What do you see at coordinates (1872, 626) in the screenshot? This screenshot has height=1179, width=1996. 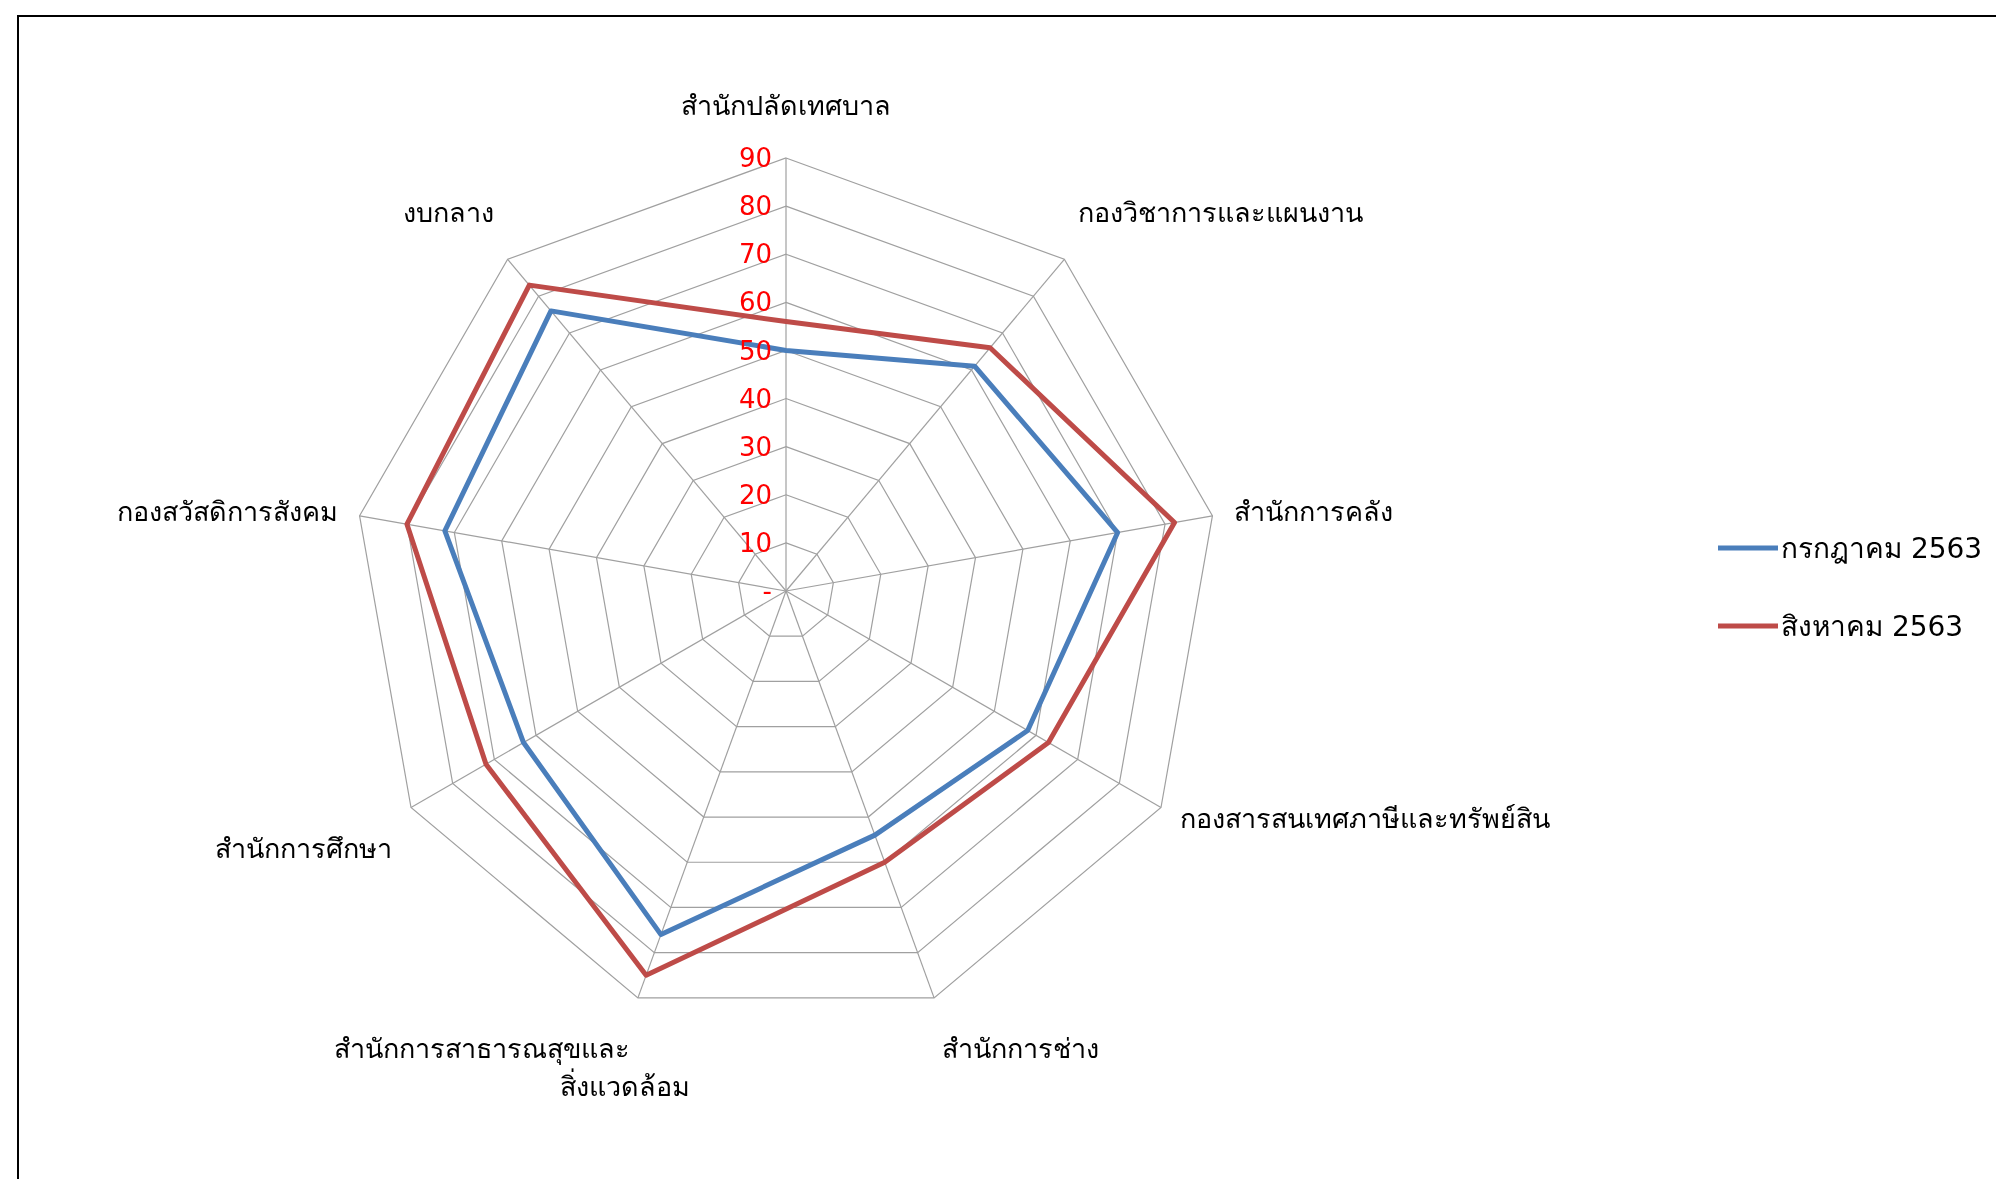 I see `legend-label: สิงหาคม 2563` at bounding box center [1872, 626].